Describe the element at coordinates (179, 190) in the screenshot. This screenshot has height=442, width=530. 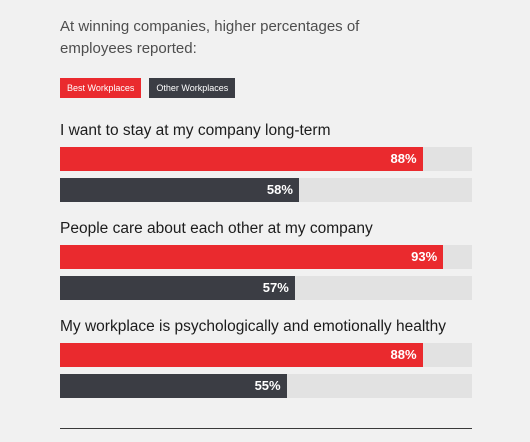
I see `bar-other-workplaces: 58%` at that location.